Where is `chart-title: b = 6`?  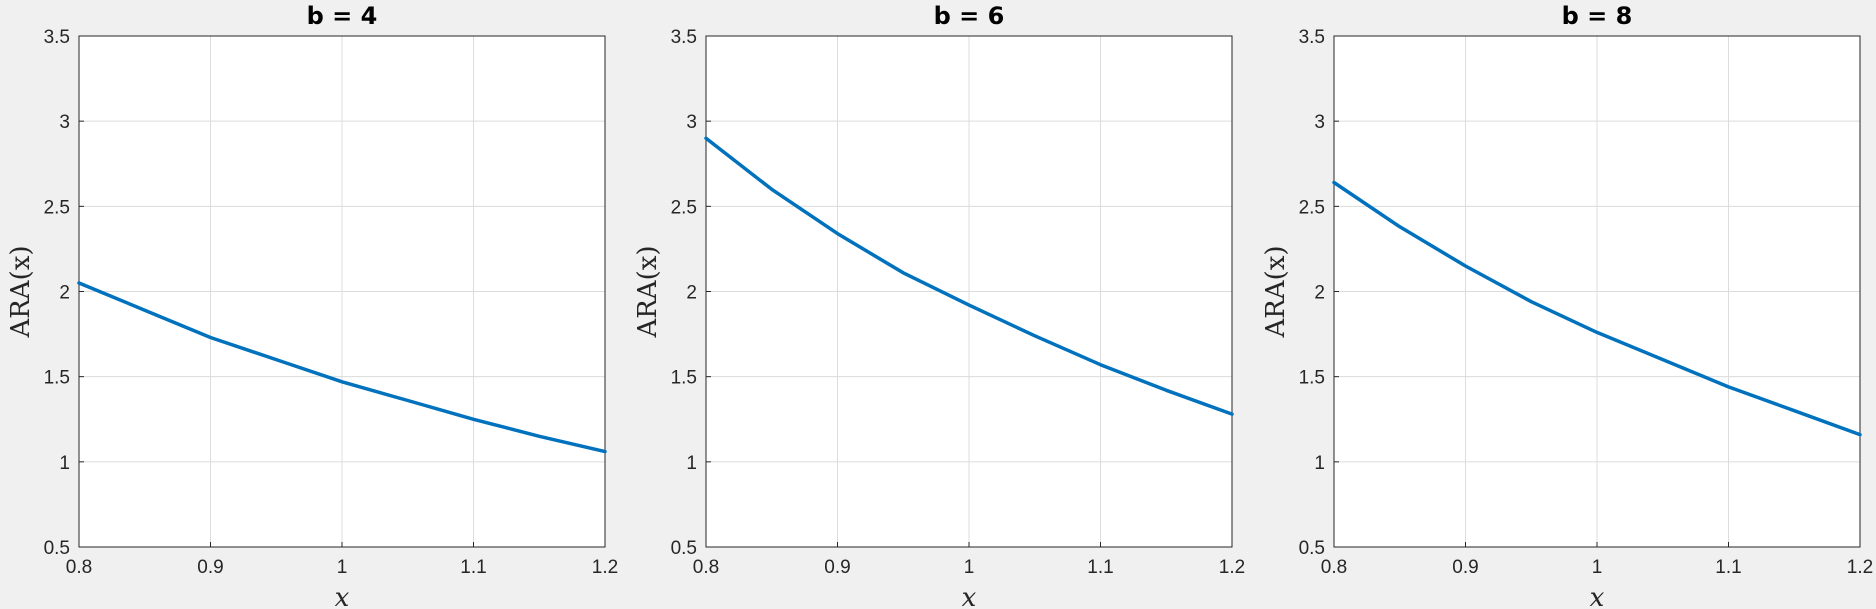
chart-title: b = 6 is located at coordinates (969, 16).